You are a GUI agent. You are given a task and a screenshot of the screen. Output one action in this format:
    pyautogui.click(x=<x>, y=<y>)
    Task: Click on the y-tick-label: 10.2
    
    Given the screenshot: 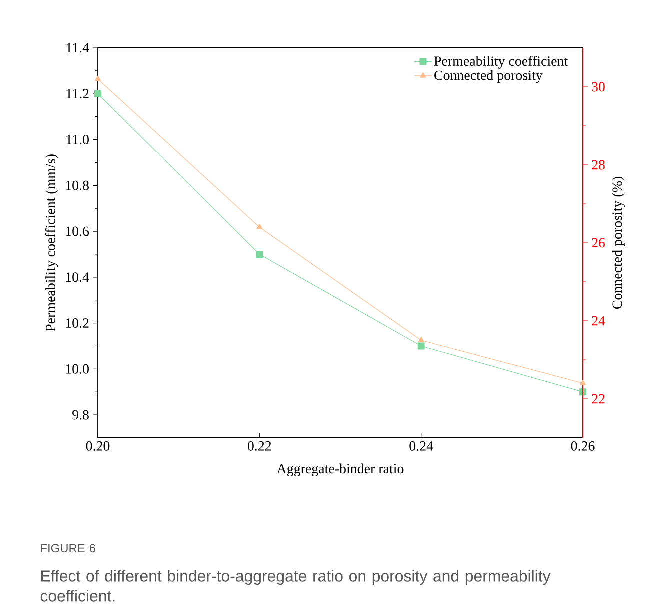 What is the action you would take?
    pyautogui.click(x=77, y=323)
    